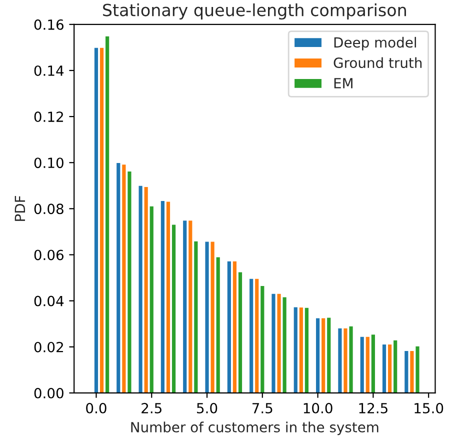 The width and height of the screenshot is (463, 444). Describe the element at coordinates (375, 43) in the screenshot. I see `legend-label: Deep model` at that location.